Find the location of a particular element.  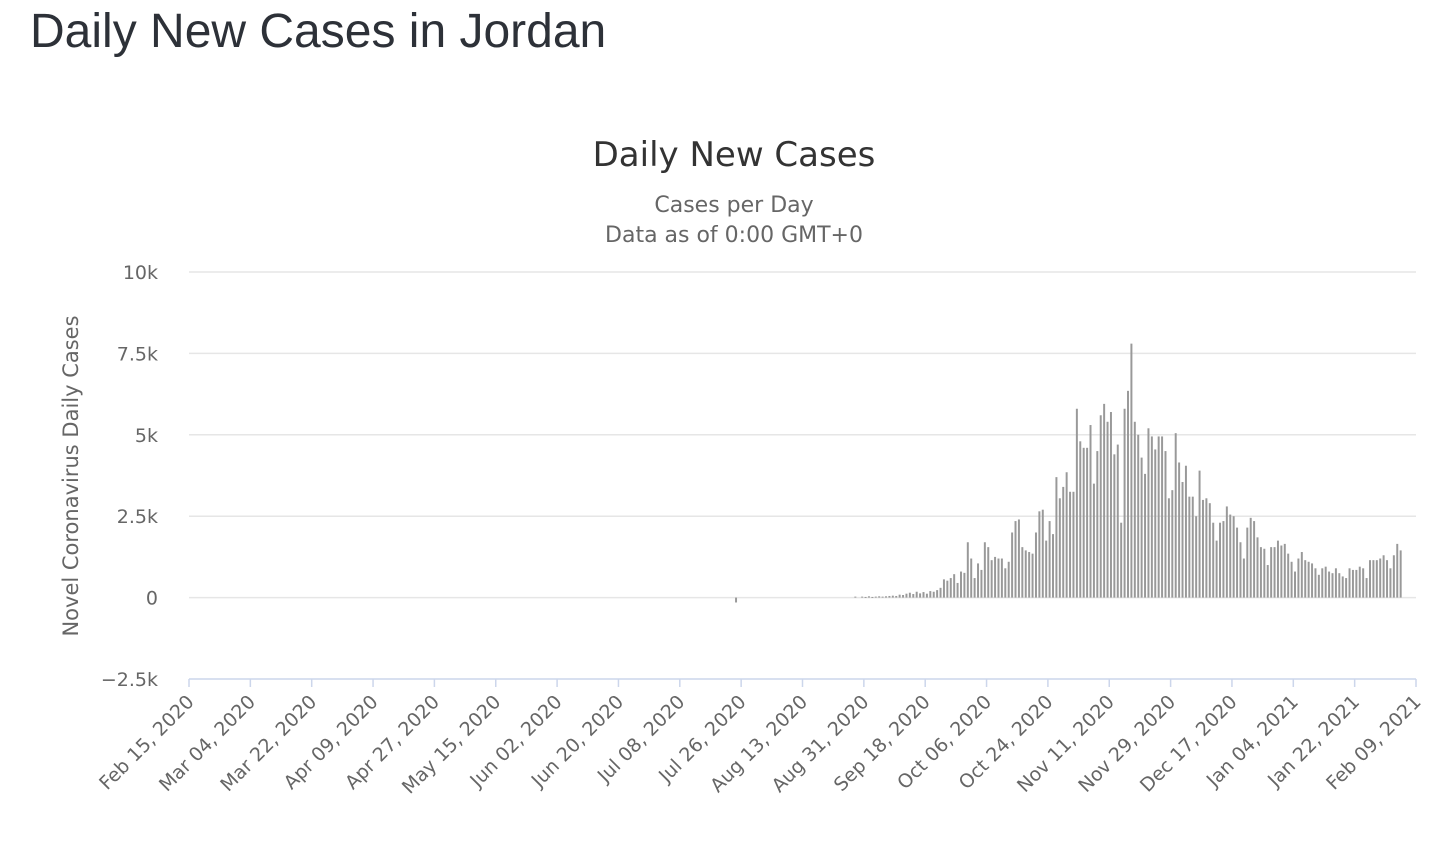

y-axis-label: Novel Coronavirus Daily Cases is located at coordinates (71, 475).